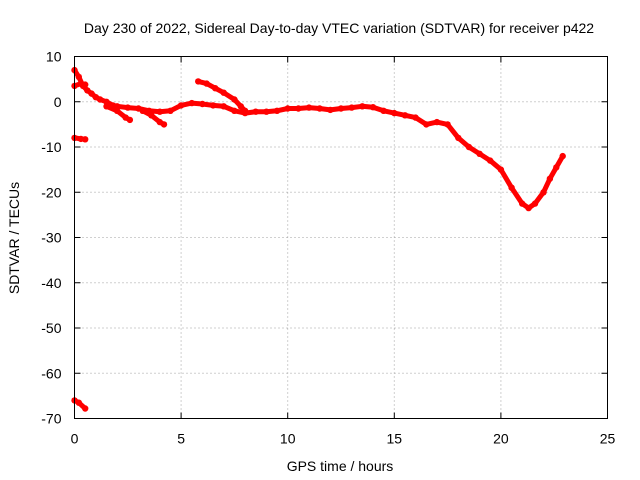  What do you see at coordinates (51, 328) in the screenshot?
I see `y-tick-label: -50` at bounding box center [51, 328].